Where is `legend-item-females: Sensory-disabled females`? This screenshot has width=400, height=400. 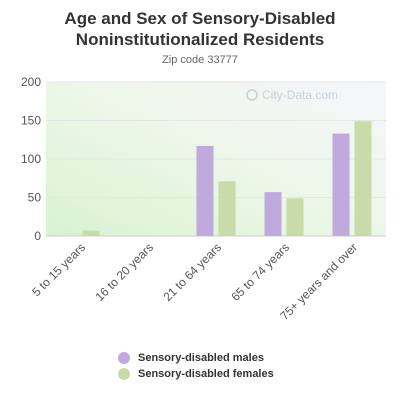 legend-item-females: Sensory-disabled females is located at coordinates (196, 374).